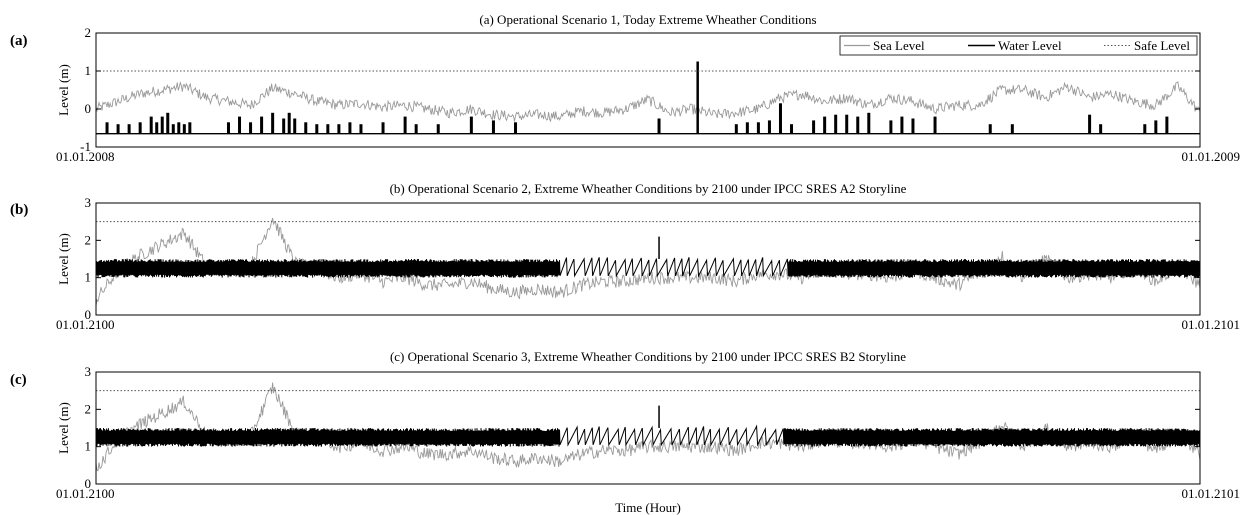 The width and height of the screenshot is (1243, 515). I want to click on legend-box, so click(1018, 45).